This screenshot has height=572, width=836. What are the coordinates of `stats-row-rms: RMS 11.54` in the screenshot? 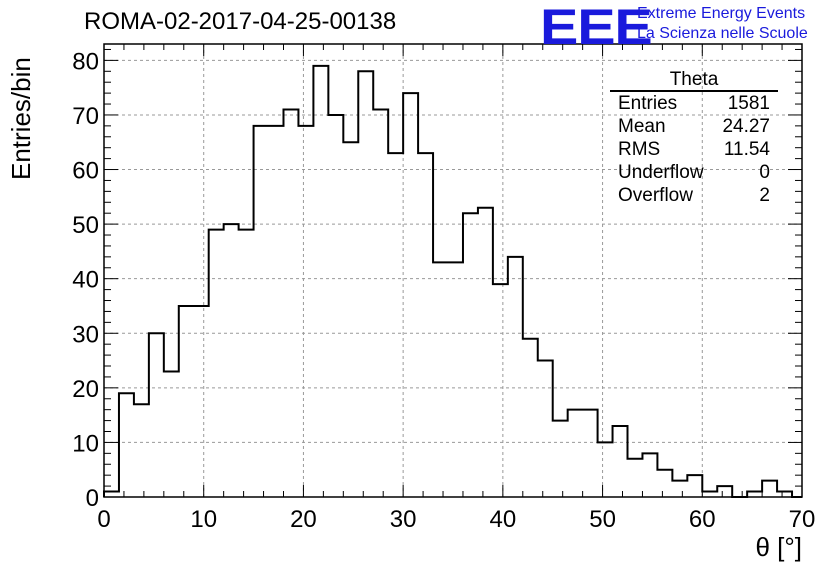 It's located at (694, 149).